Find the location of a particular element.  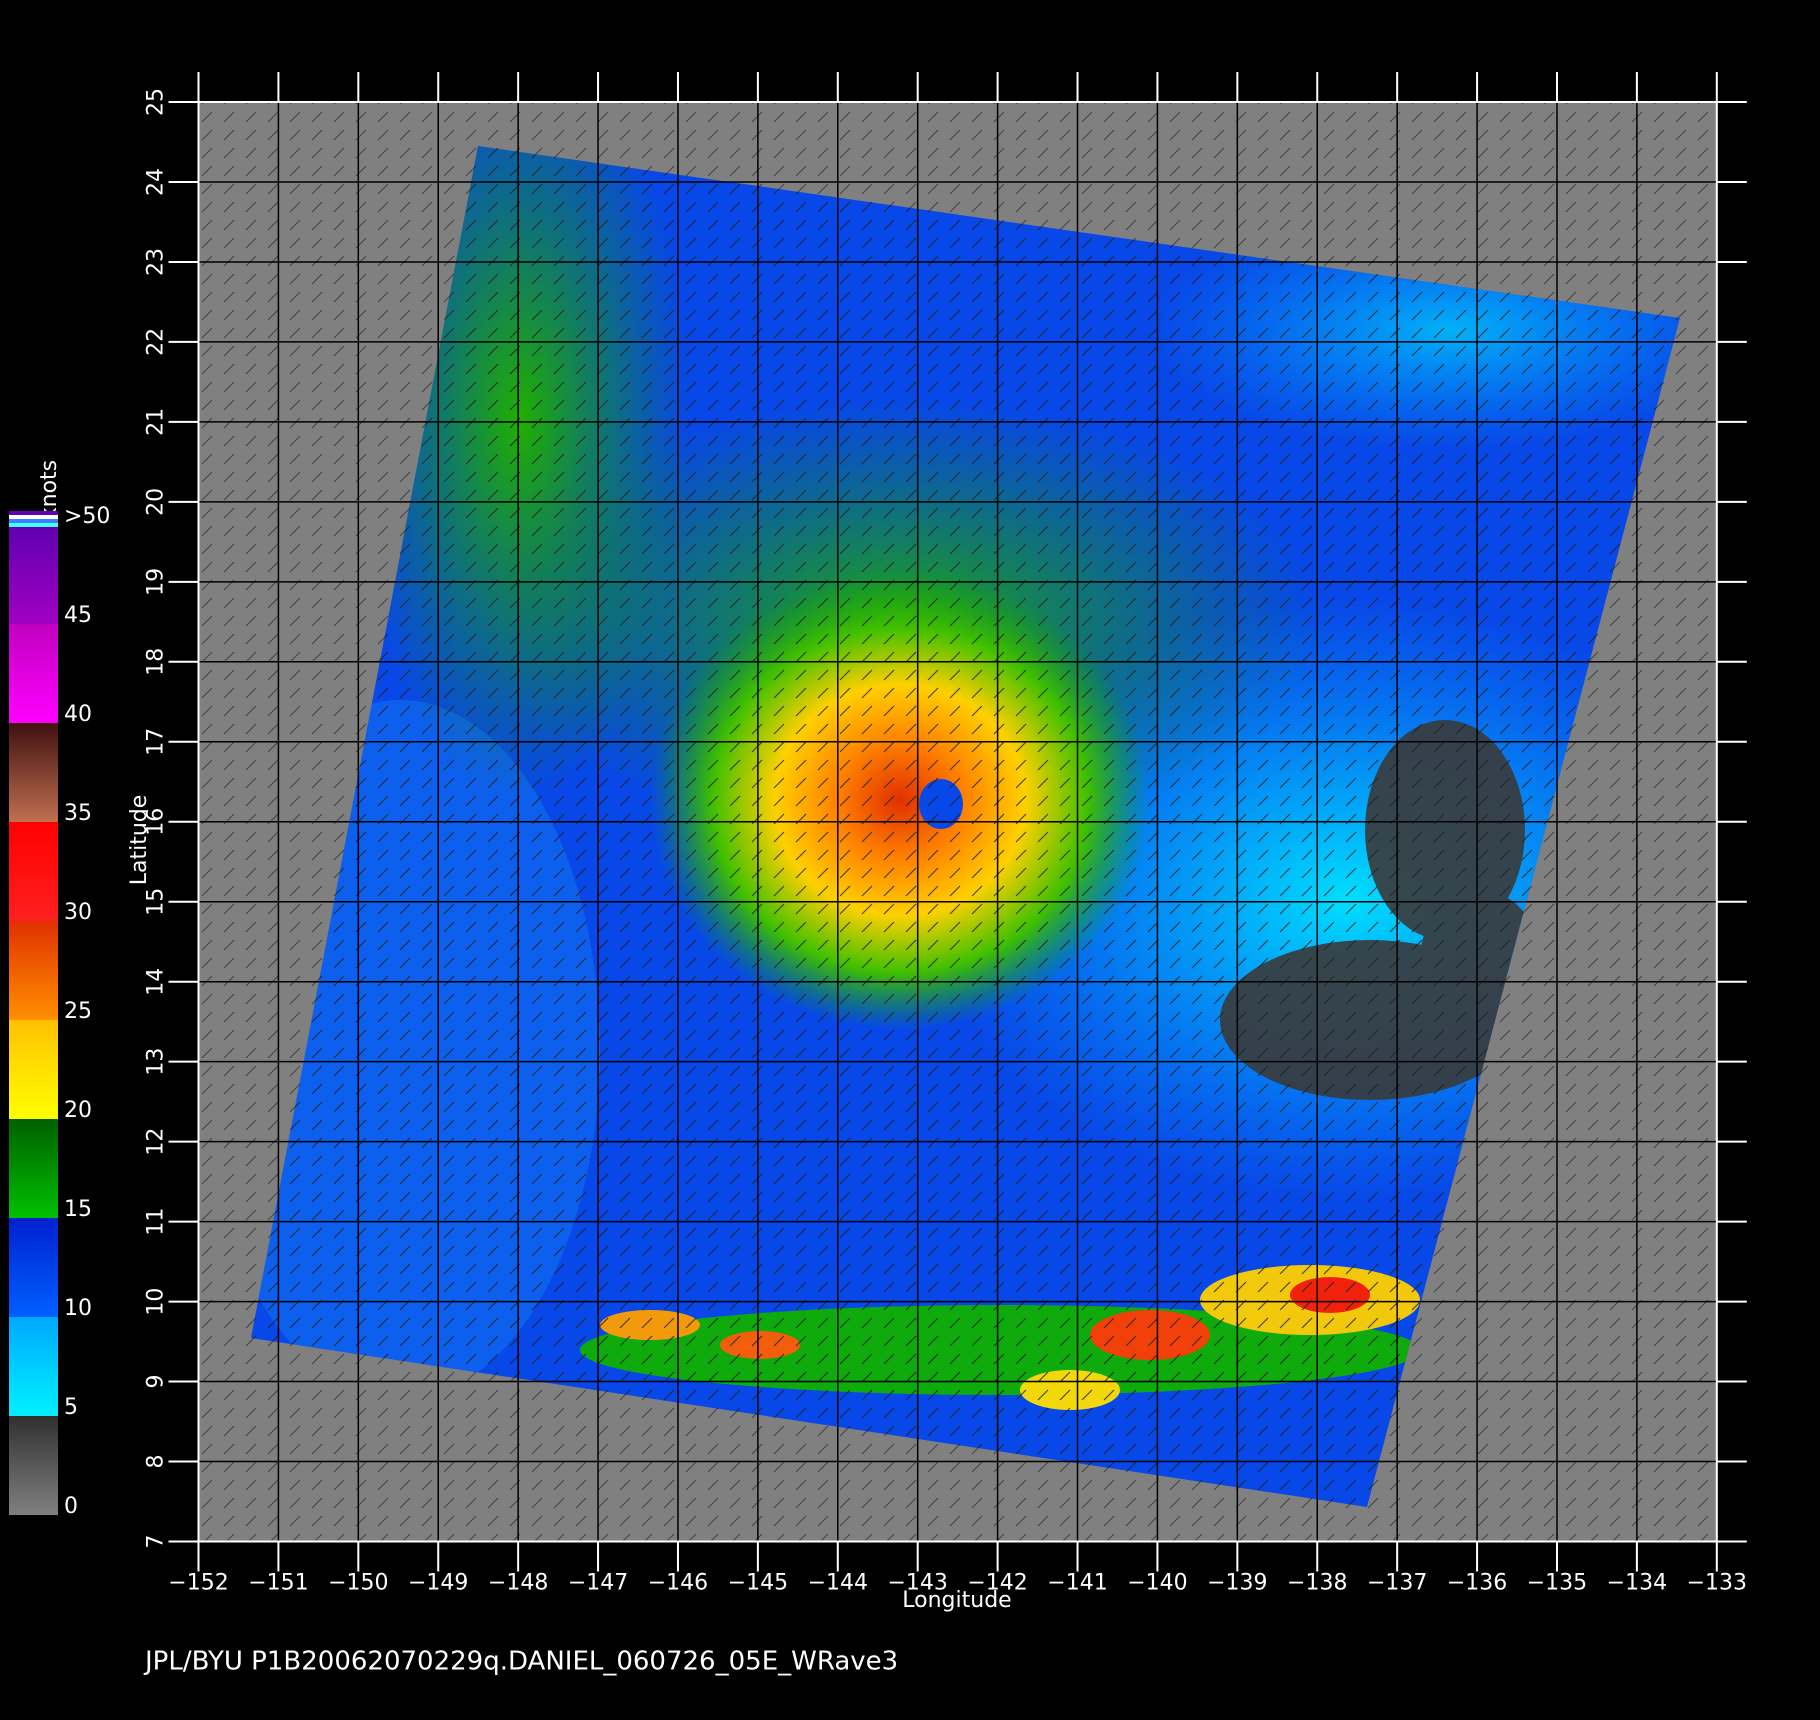

y-tick-label: 23 is located at coordinates (156, 262).